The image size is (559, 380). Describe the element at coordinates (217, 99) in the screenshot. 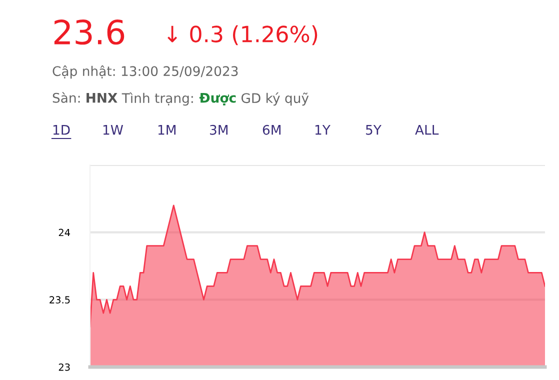

I see `text: Được` at that location.